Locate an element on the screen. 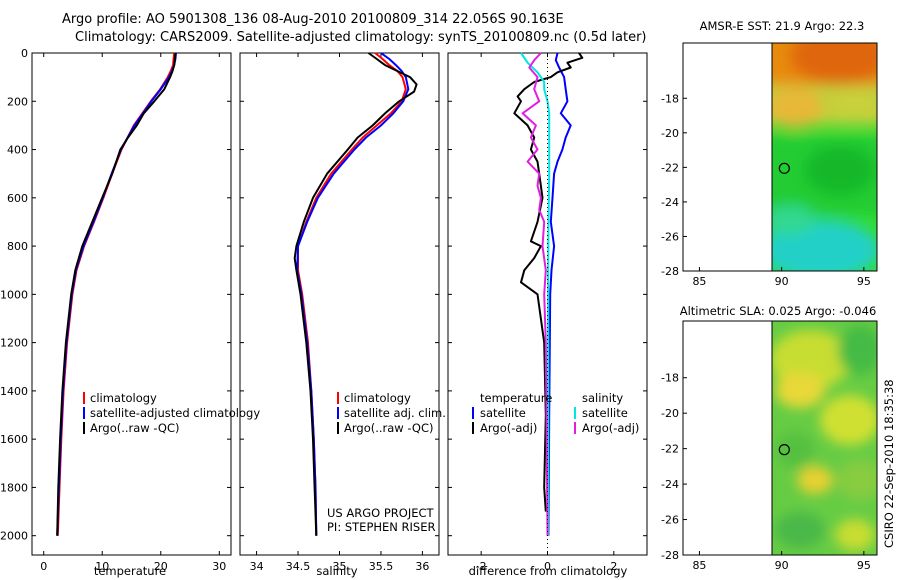 This screenshot has height=580, width=900. y-tick-label: 1600 is located at coordinates (14, 439).